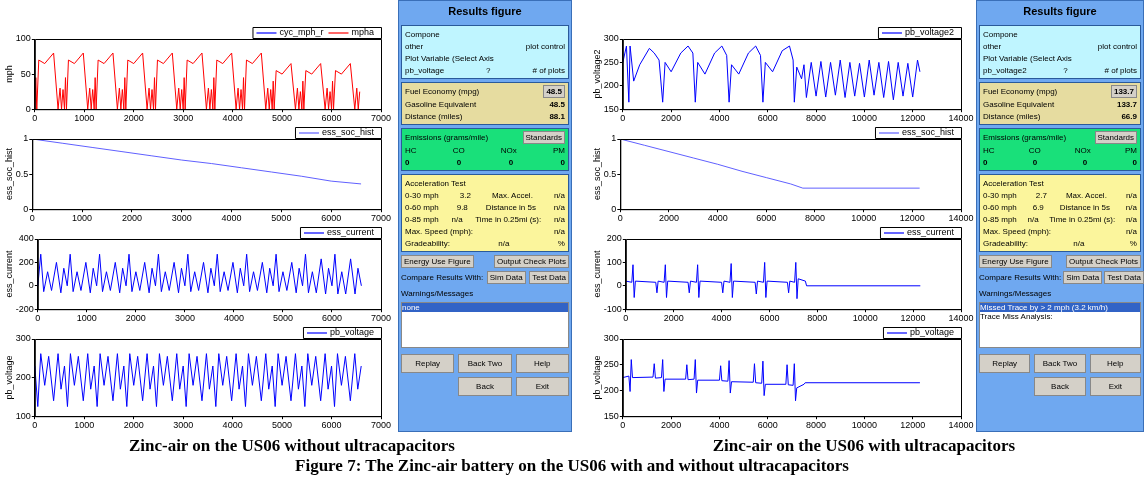  I want to click on text: Energy Use Figure, so click(1015, 261).